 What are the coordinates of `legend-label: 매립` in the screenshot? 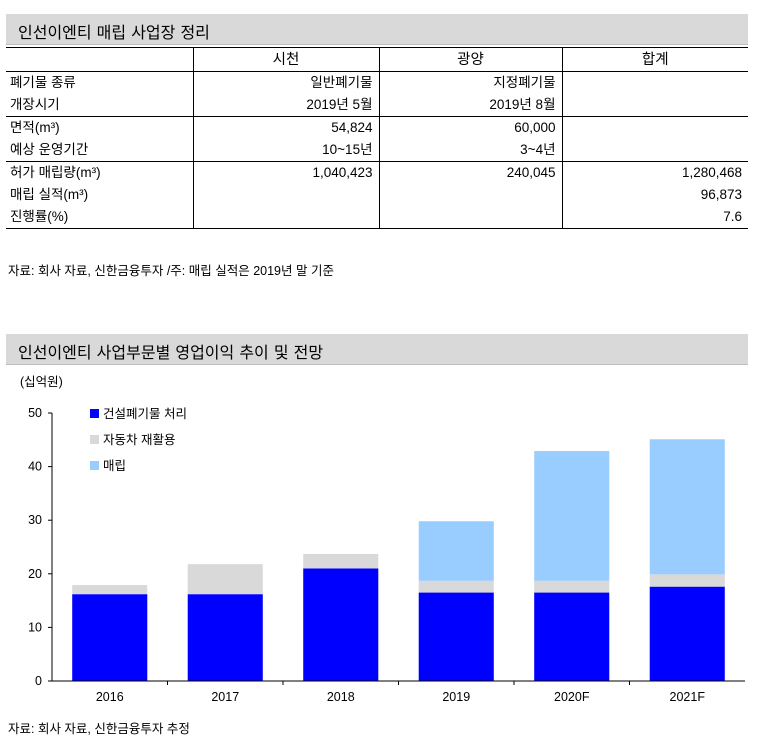 It's located at (114, 466).